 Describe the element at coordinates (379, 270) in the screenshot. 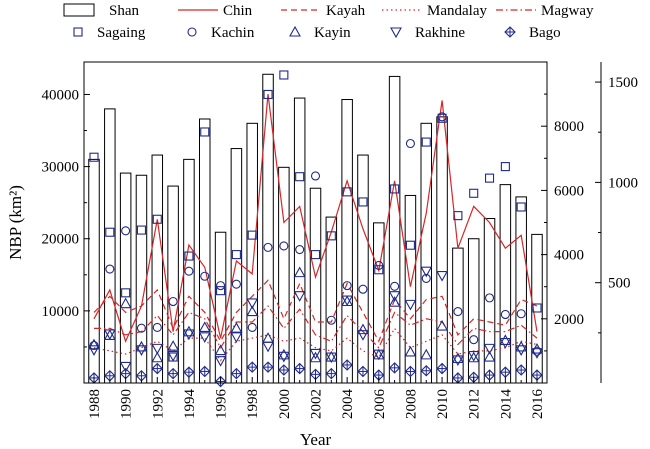

I see `point-sagaing-2006` at that location.